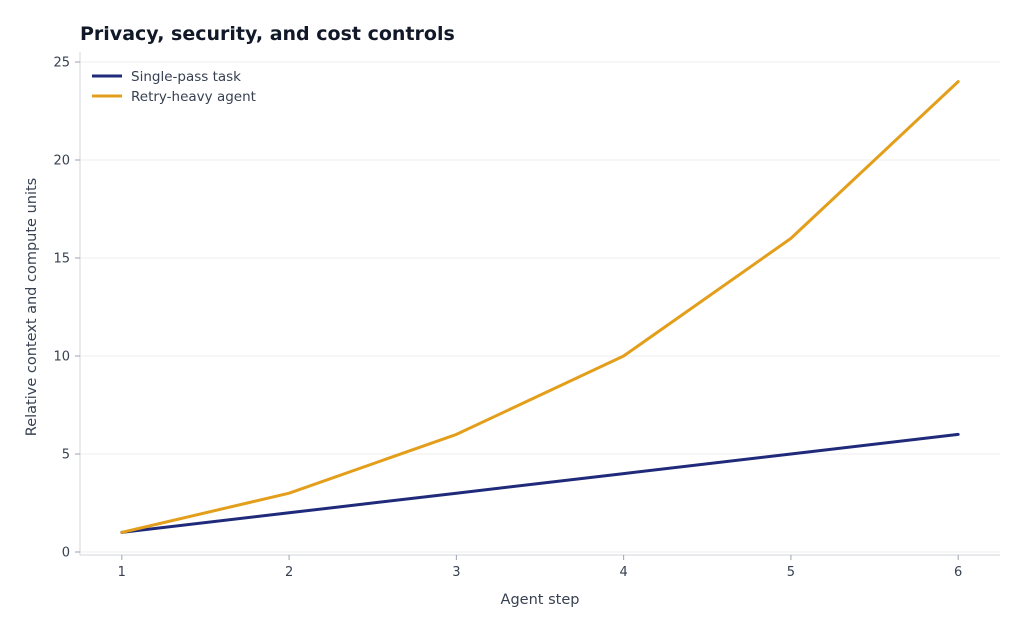  Describe the element at coordinates (193, 97) in the screenshot. I see `legend-label-2: Retry-heavy agent` at that location.